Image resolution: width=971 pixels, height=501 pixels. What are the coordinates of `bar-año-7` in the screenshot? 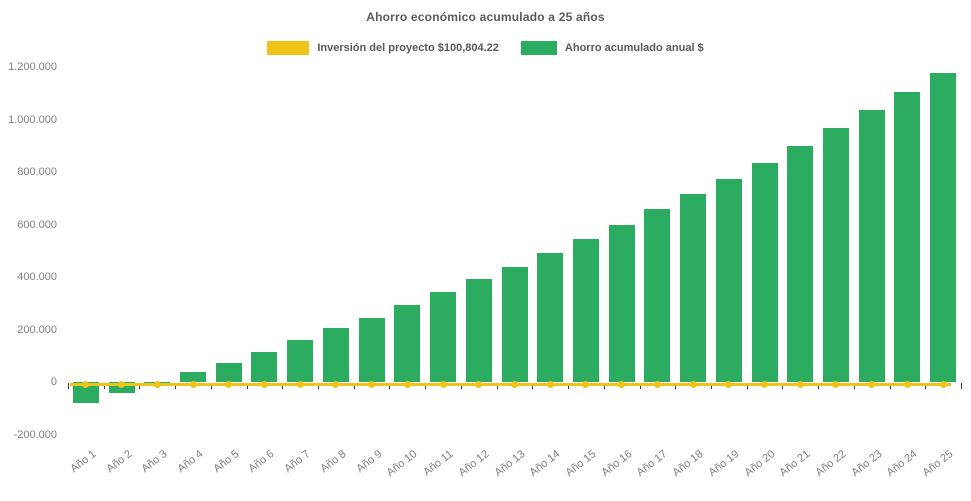 It's located at (300, 361).